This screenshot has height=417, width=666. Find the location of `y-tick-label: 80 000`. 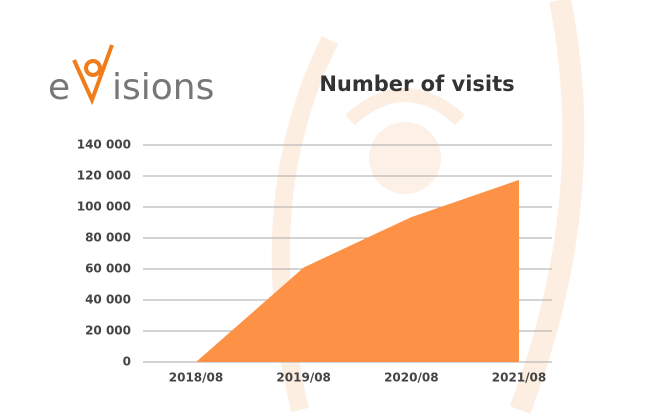

y-tick-label: 80 000 is located at coordinates (108, 238).